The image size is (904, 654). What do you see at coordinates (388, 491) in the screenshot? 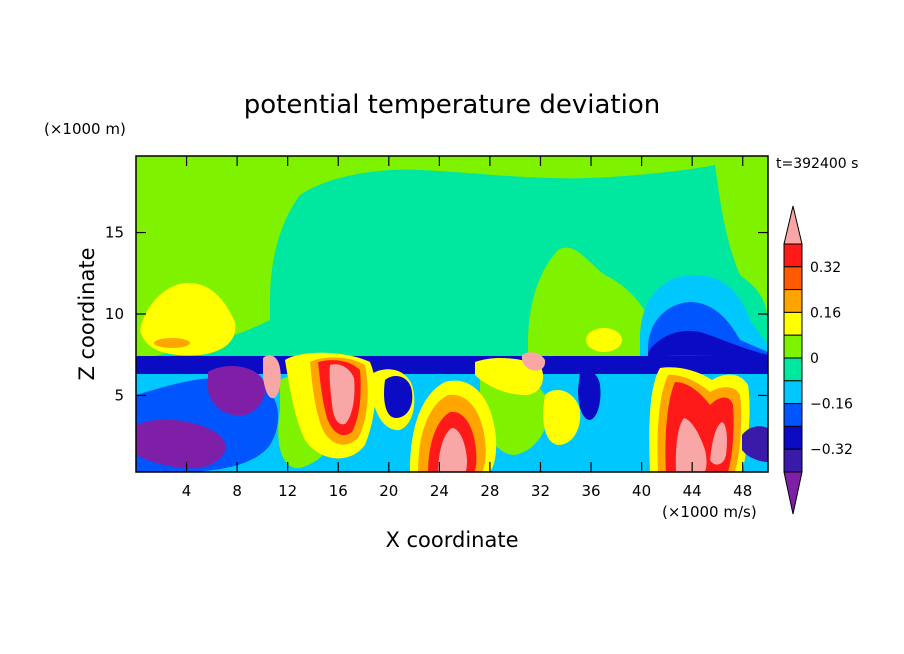
I see `x-tick-label: 20` at bounding box center [388, 491].